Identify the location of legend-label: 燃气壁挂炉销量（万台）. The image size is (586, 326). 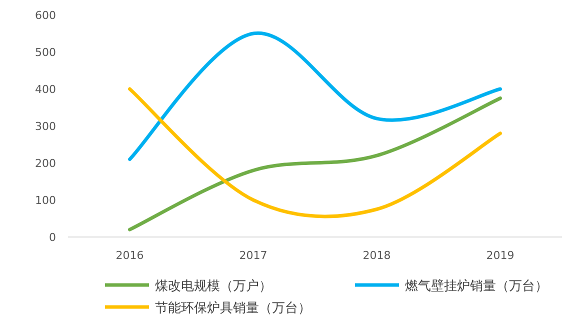
(476, 286).